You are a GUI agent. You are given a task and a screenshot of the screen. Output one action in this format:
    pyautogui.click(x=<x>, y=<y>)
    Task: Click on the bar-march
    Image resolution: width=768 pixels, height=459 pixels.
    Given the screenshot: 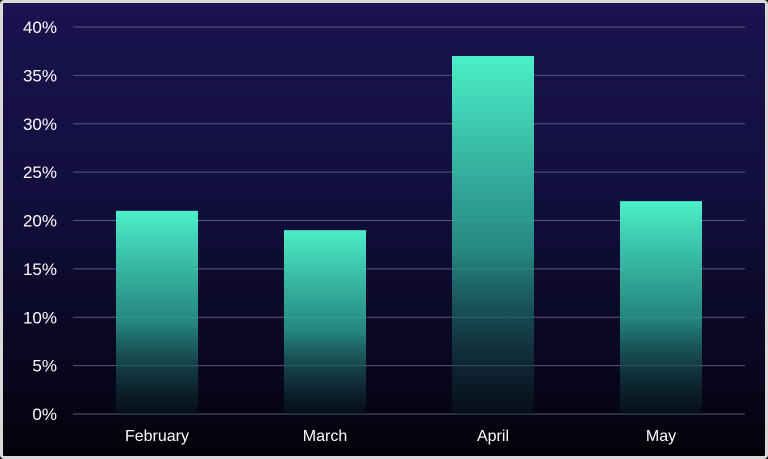 What is the action you would take?
    pyautogui.click(x=325, y=322)
    